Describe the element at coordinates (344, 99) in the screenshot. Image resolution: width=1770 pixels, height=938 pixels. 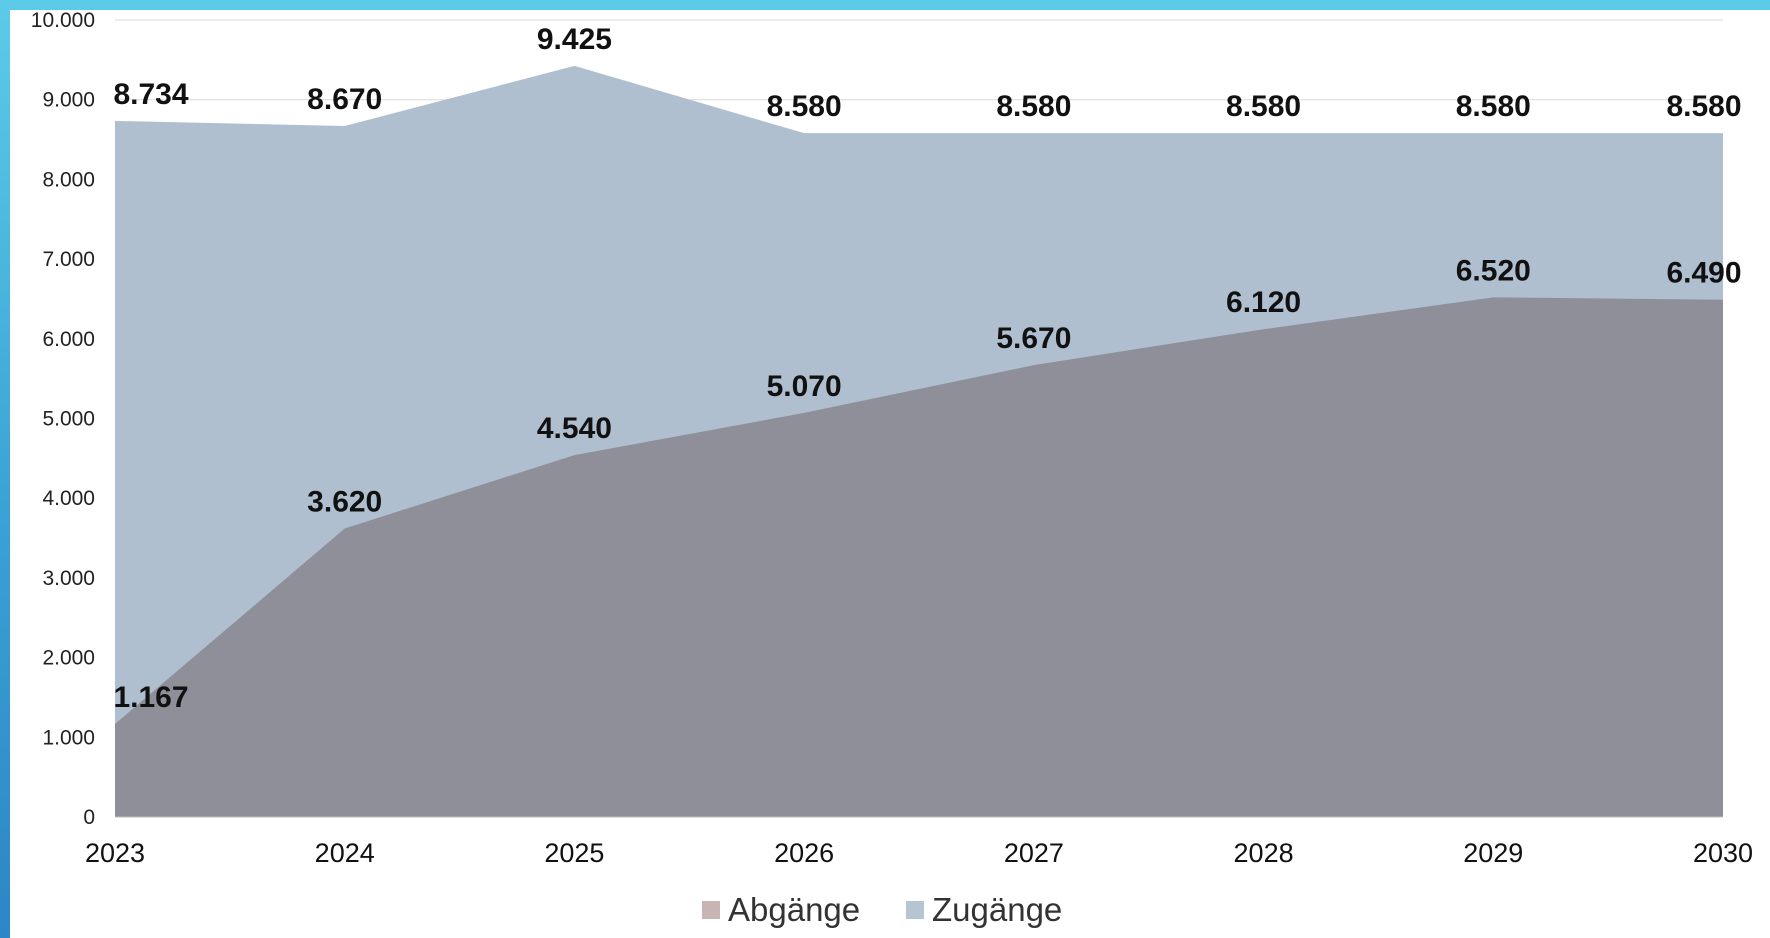
I see `data-label-zugaenge: 8.670` at that location.